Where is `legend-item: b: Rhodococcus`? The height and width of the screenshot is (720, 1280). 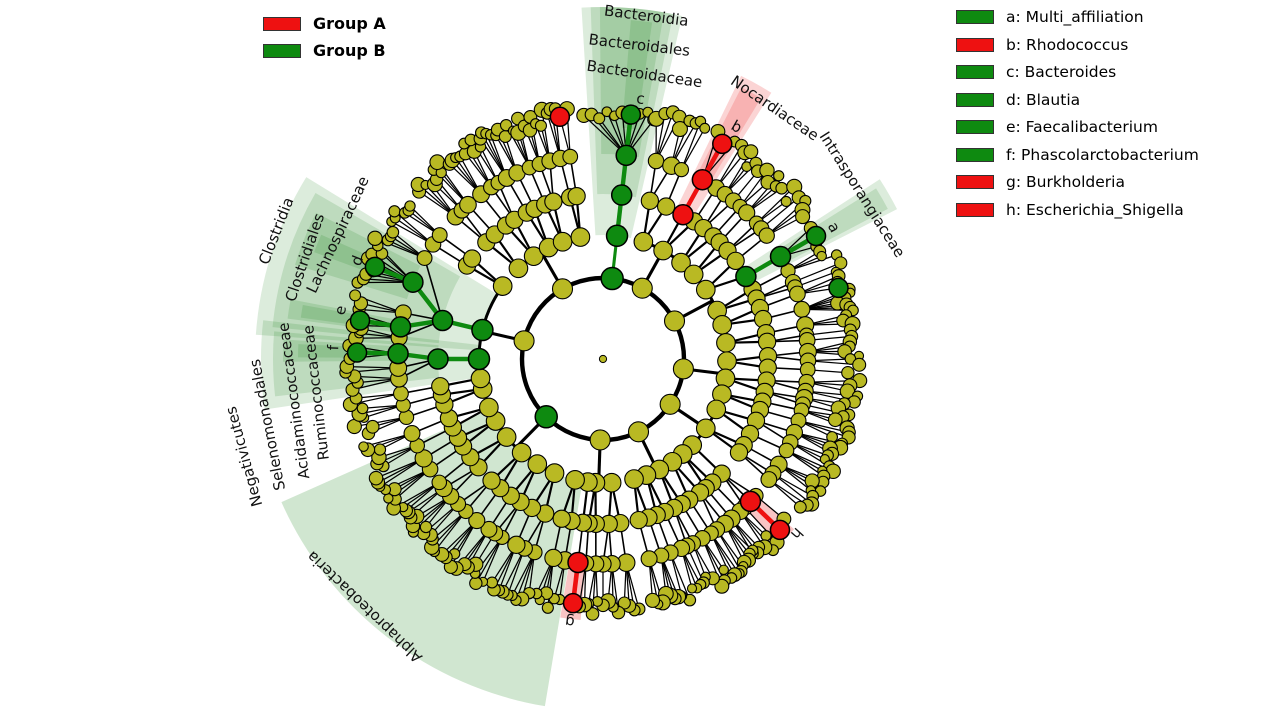
legend-item: b: Rhodococcus is located at coordinates (1077, 45).